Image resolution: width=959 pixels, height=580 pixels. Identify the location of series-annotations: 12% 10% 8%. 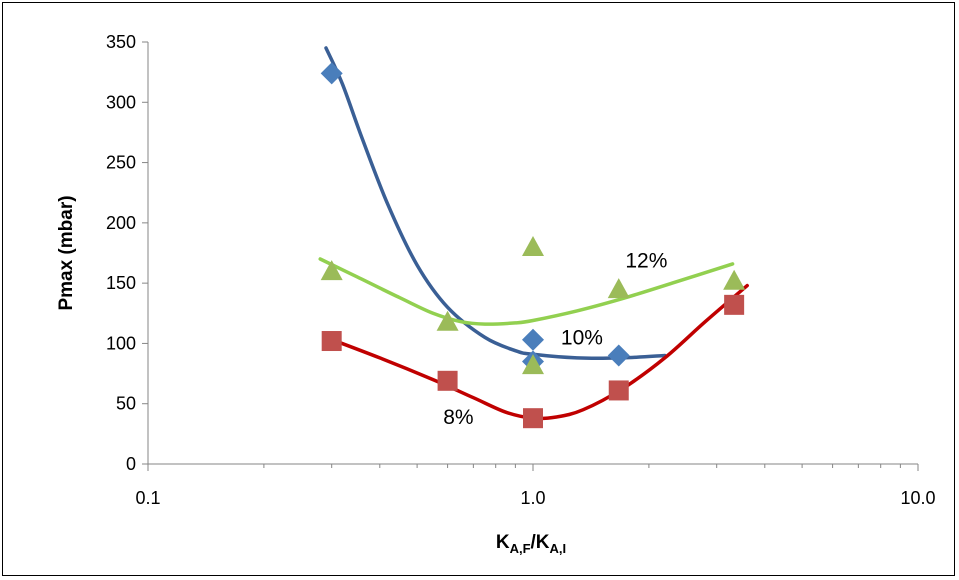
(555, 339).